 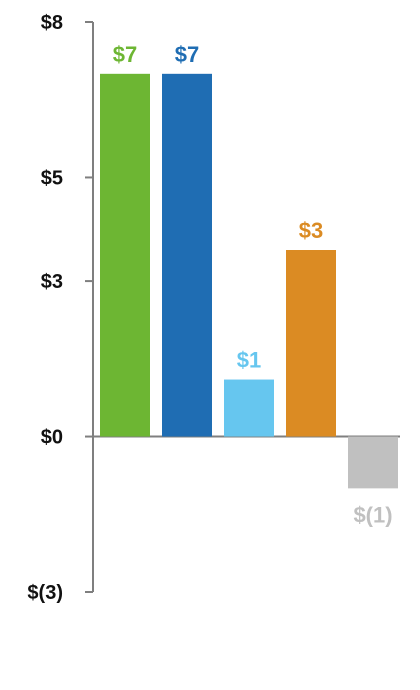 I want to click on y-tick-label: $(3), so click(x=45, y=593).